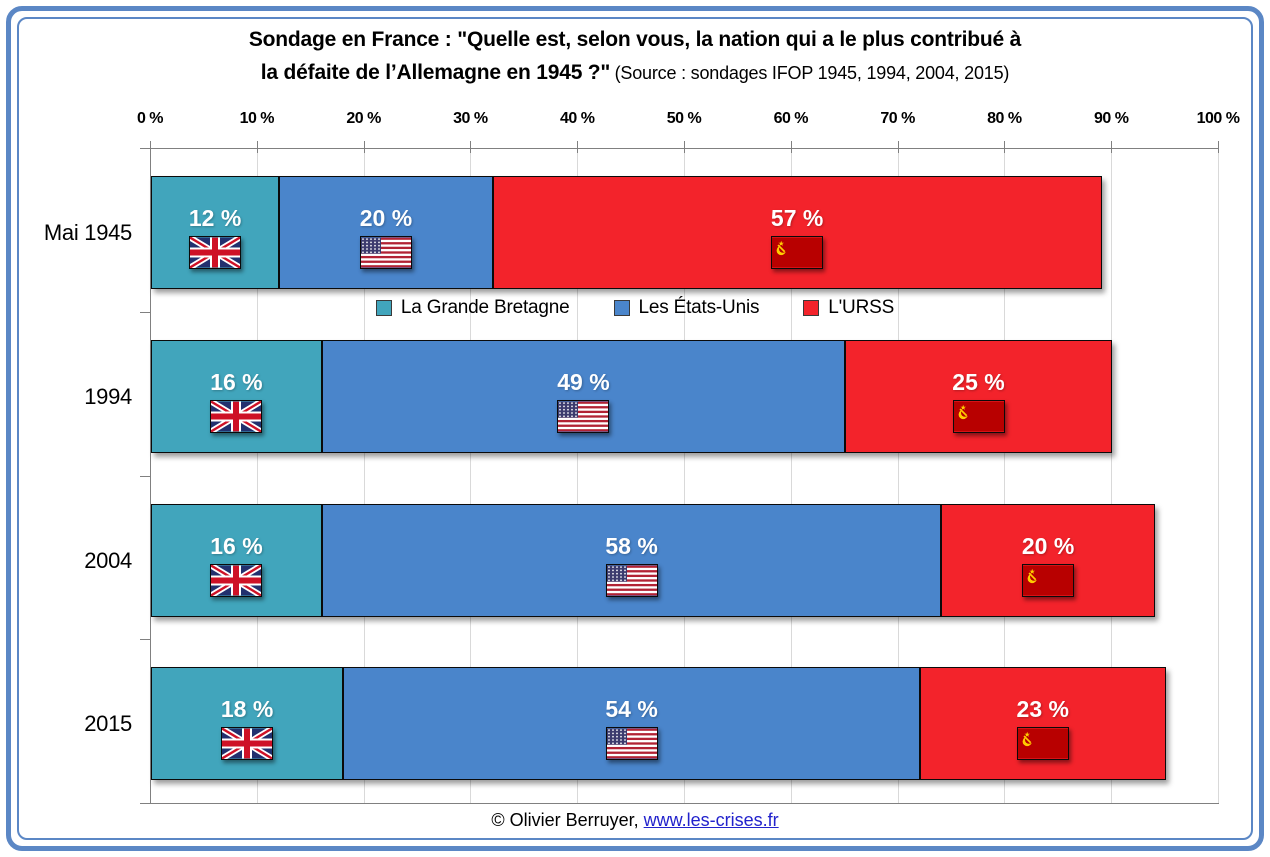 The width and height of the screenshot is (1270, 857). What do you see at coordinates (150, 118) in the screenshot?
I see `x-tick-label: 0 %` at bounding box center [150, 118].